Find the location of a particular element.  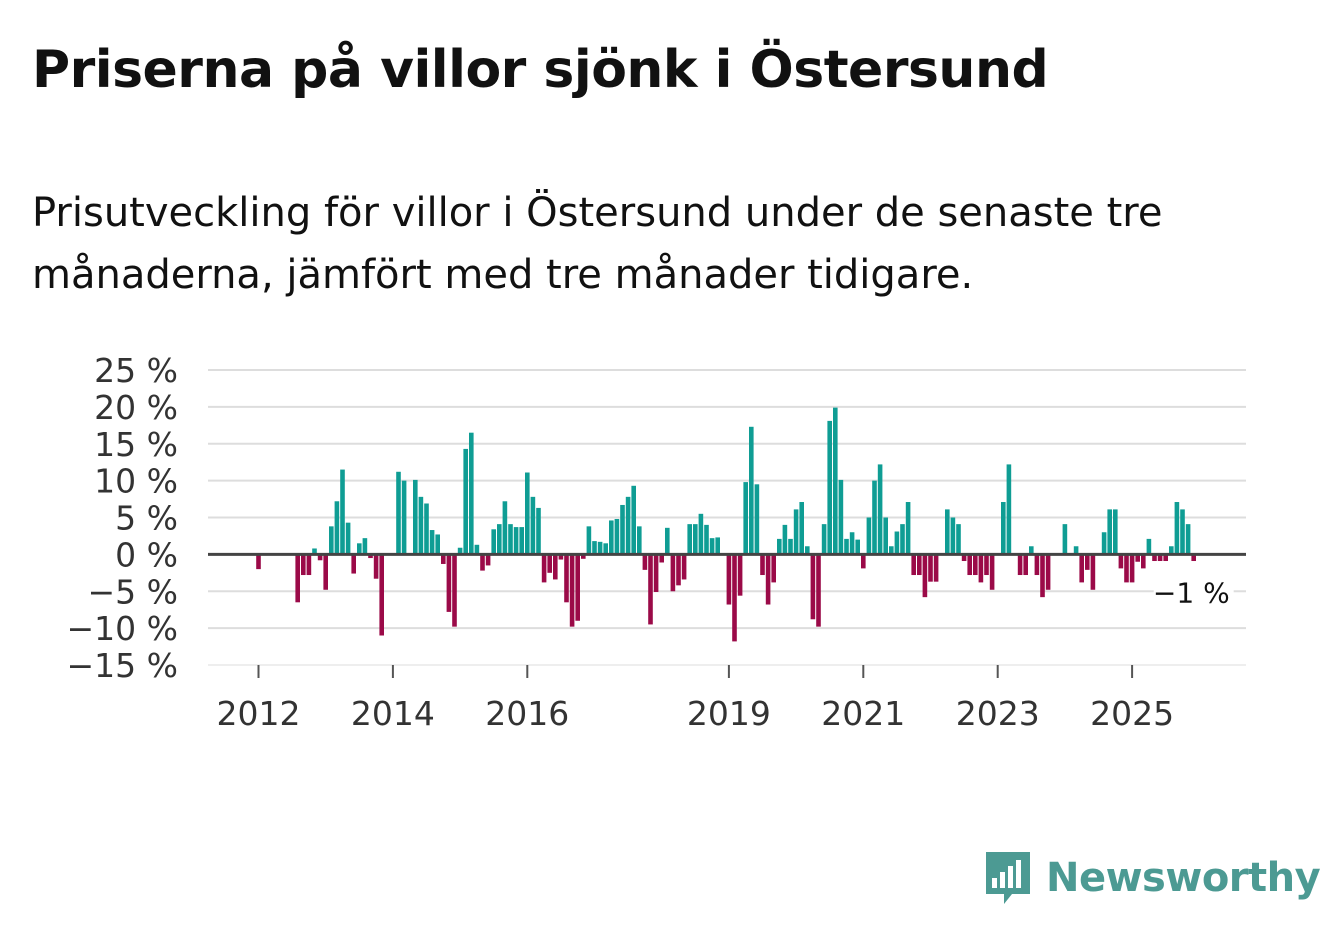

chart-title: Priserna på villor sjönk i Östersund is located at coordinates (540, 70).